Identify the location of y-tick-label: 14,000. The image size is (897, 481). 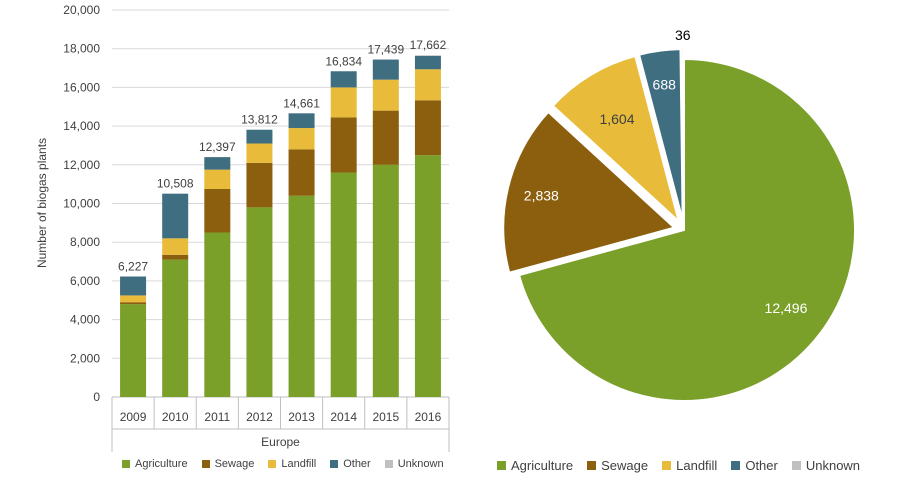
(81, 126).